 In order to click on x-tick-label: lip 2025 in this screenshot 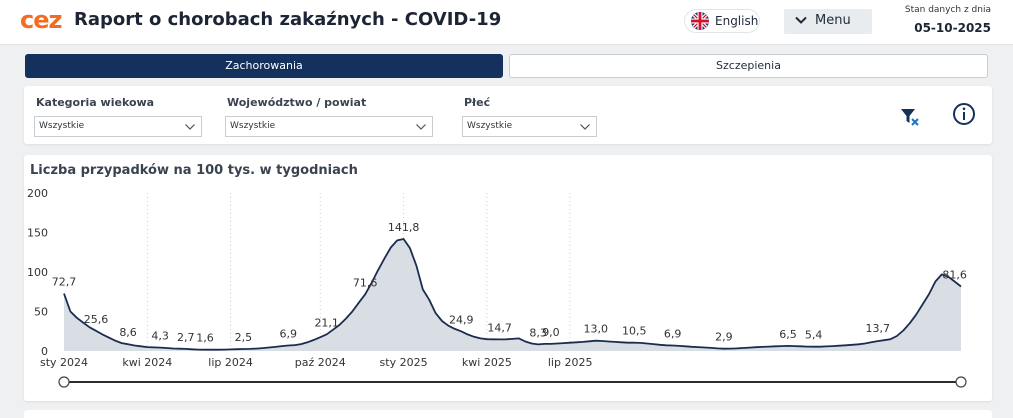, I will do `click(570, 362)`.